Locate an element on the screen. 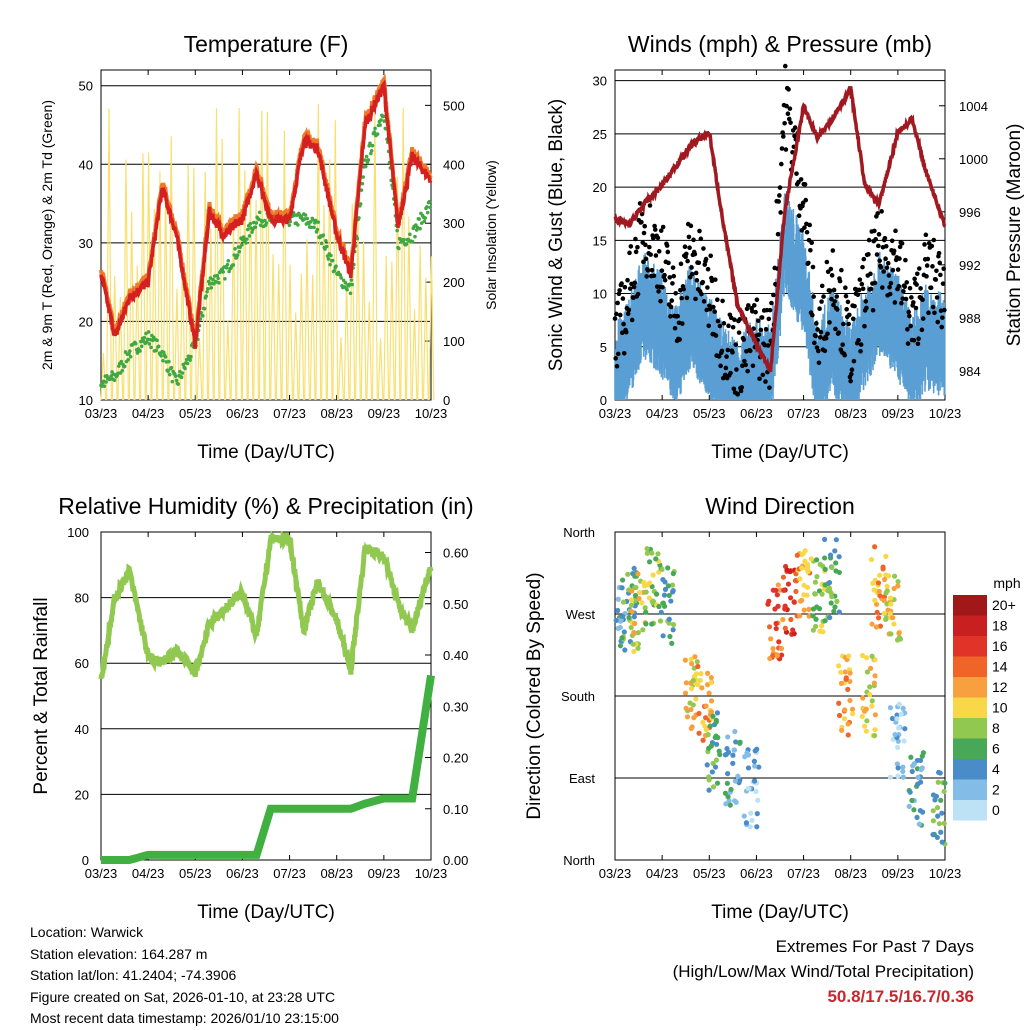 This screenshot has width=1024, height=1030. x-tick-label: 09/23 is located at coordinates (384, 413).